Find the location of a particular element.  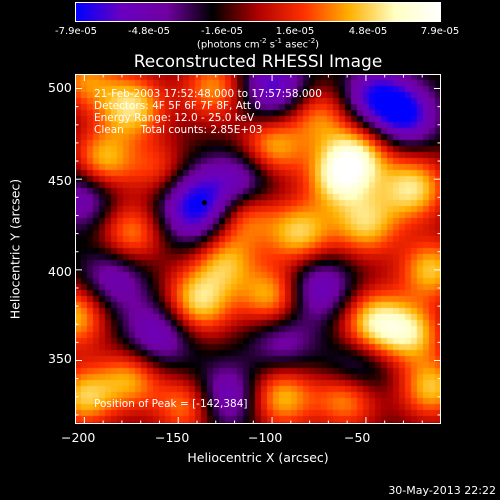

annotation-peak: Position of Peak = [-142,384] is located at coordinates (171, 404).